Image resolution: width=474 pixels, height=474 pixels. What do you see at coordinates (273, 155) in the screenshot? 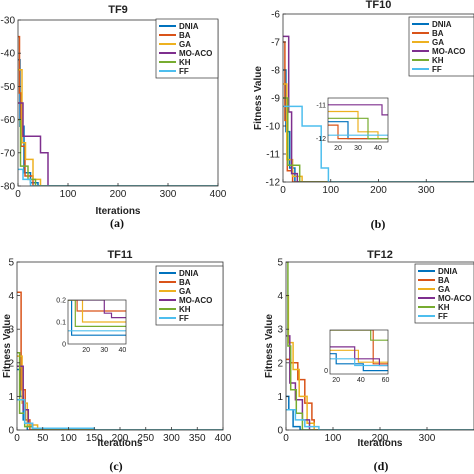
I see `y-tick-label: -11` at bounding box center [273, 155].